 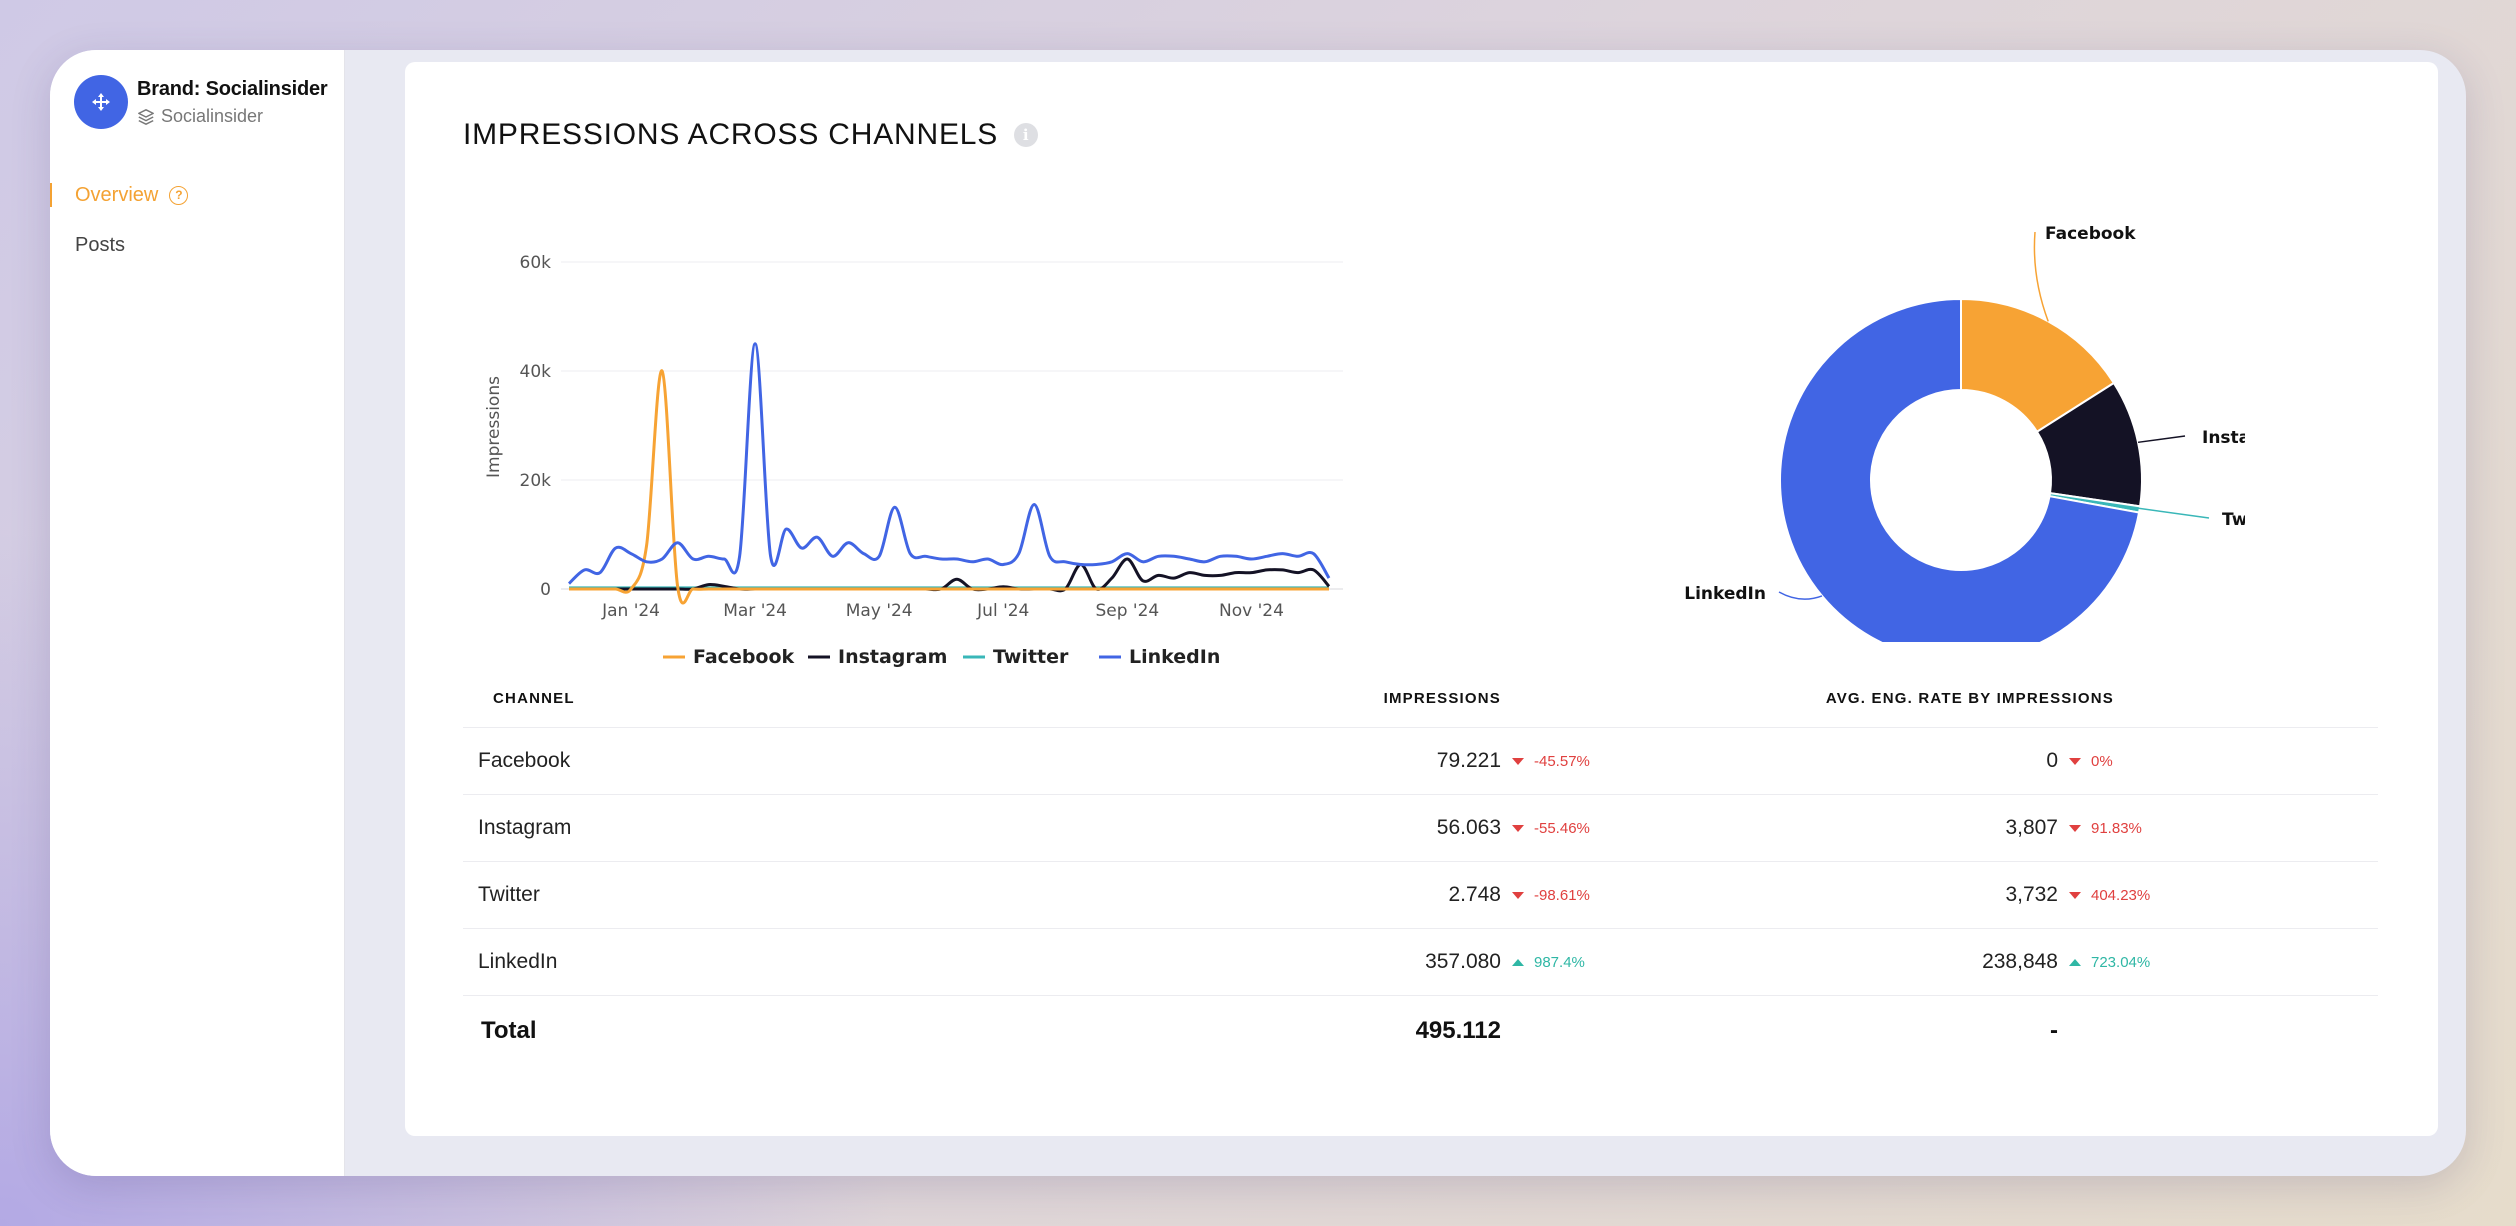 What do you see at coordinates (731, 134) in the screenshot?
I see `card-title: IMPRESSIONS ACROSS CHANNELS` at bounding box center [731, 134].